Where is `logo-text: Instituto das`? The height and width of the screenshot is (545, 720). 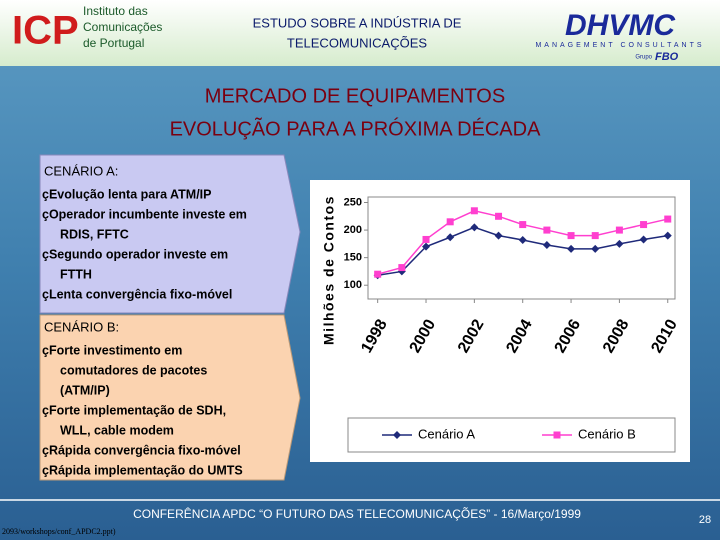 logo-text: Instituto das is located at coordinates (115, 11).